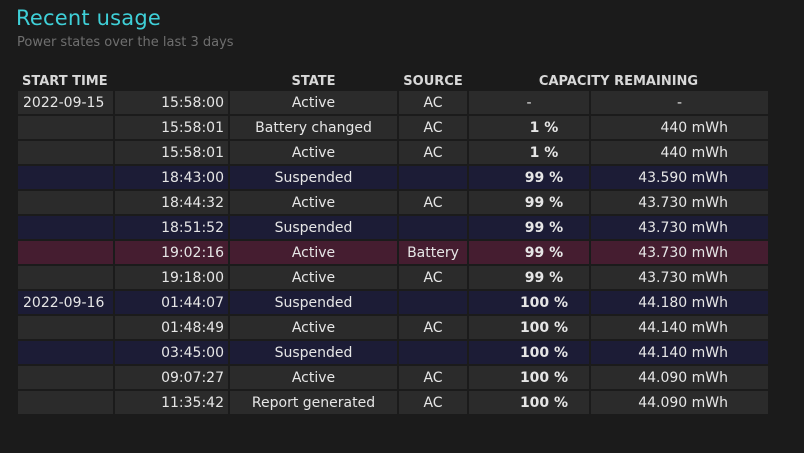  I want to click on table-row: 18:44:32 Active AC 99 % 43.730 mWh, so click(393, 203).